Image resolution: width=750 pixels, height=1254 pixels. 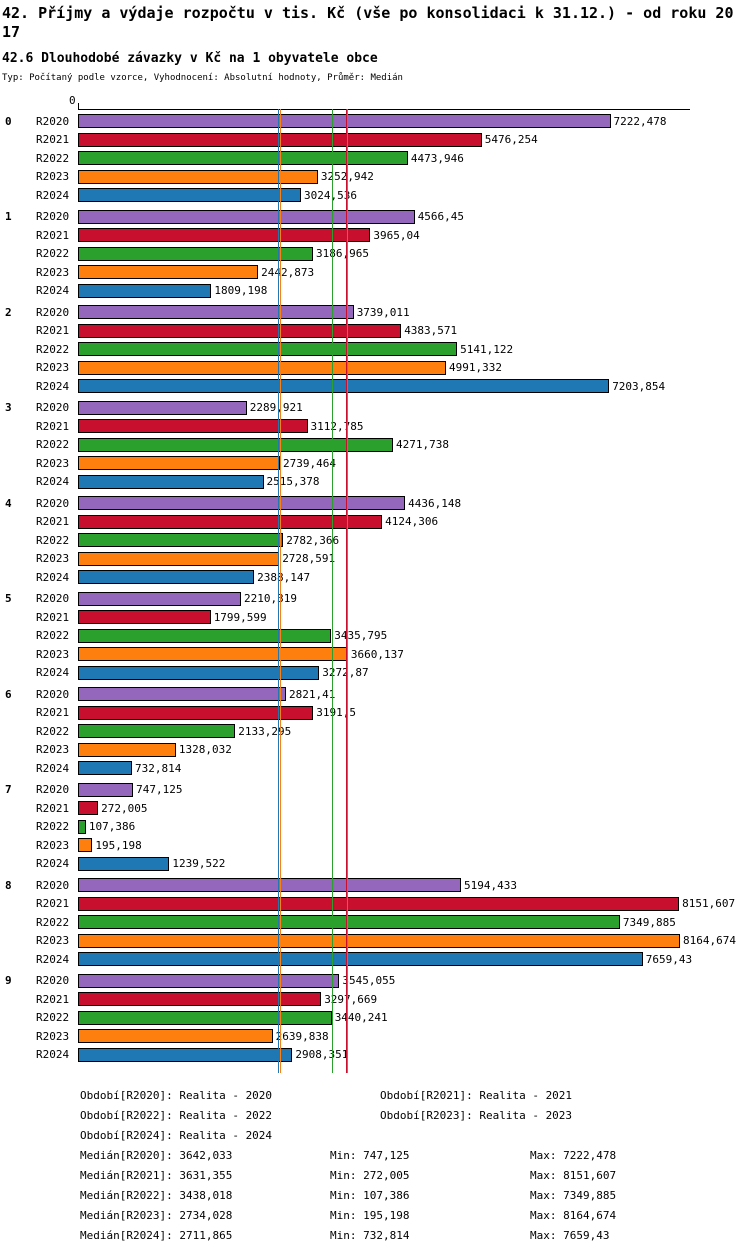 I want to click on stat-max: Max: 8164,674, so click(x=573, y=1215).